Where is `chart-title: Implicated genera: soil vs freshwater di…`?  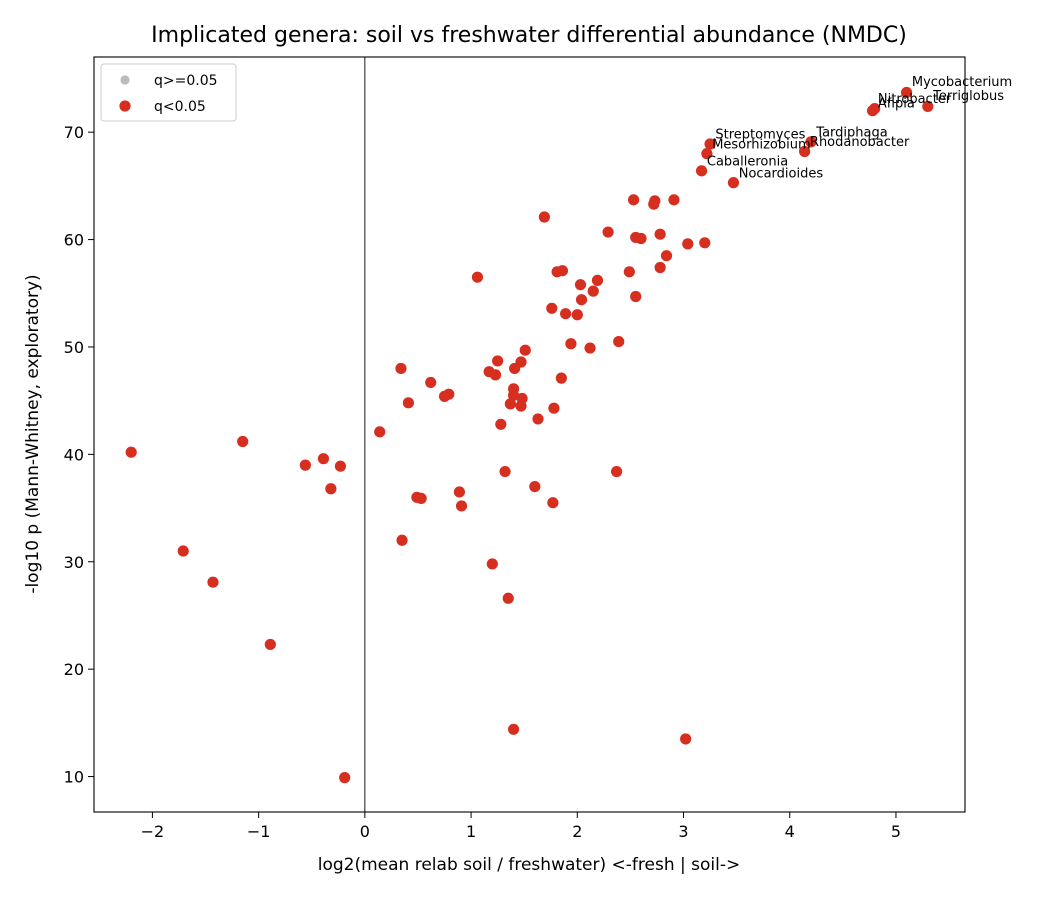
chart-title: Implicated genera: soil vs freshwater di… is located at coordinates (529, 35).